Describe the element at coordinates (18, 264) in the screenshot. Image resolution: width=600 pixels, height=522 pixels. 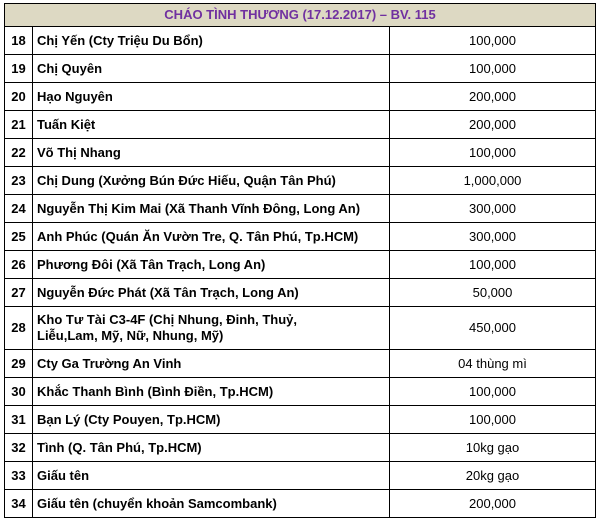
I see `row-number: 26` at that location.